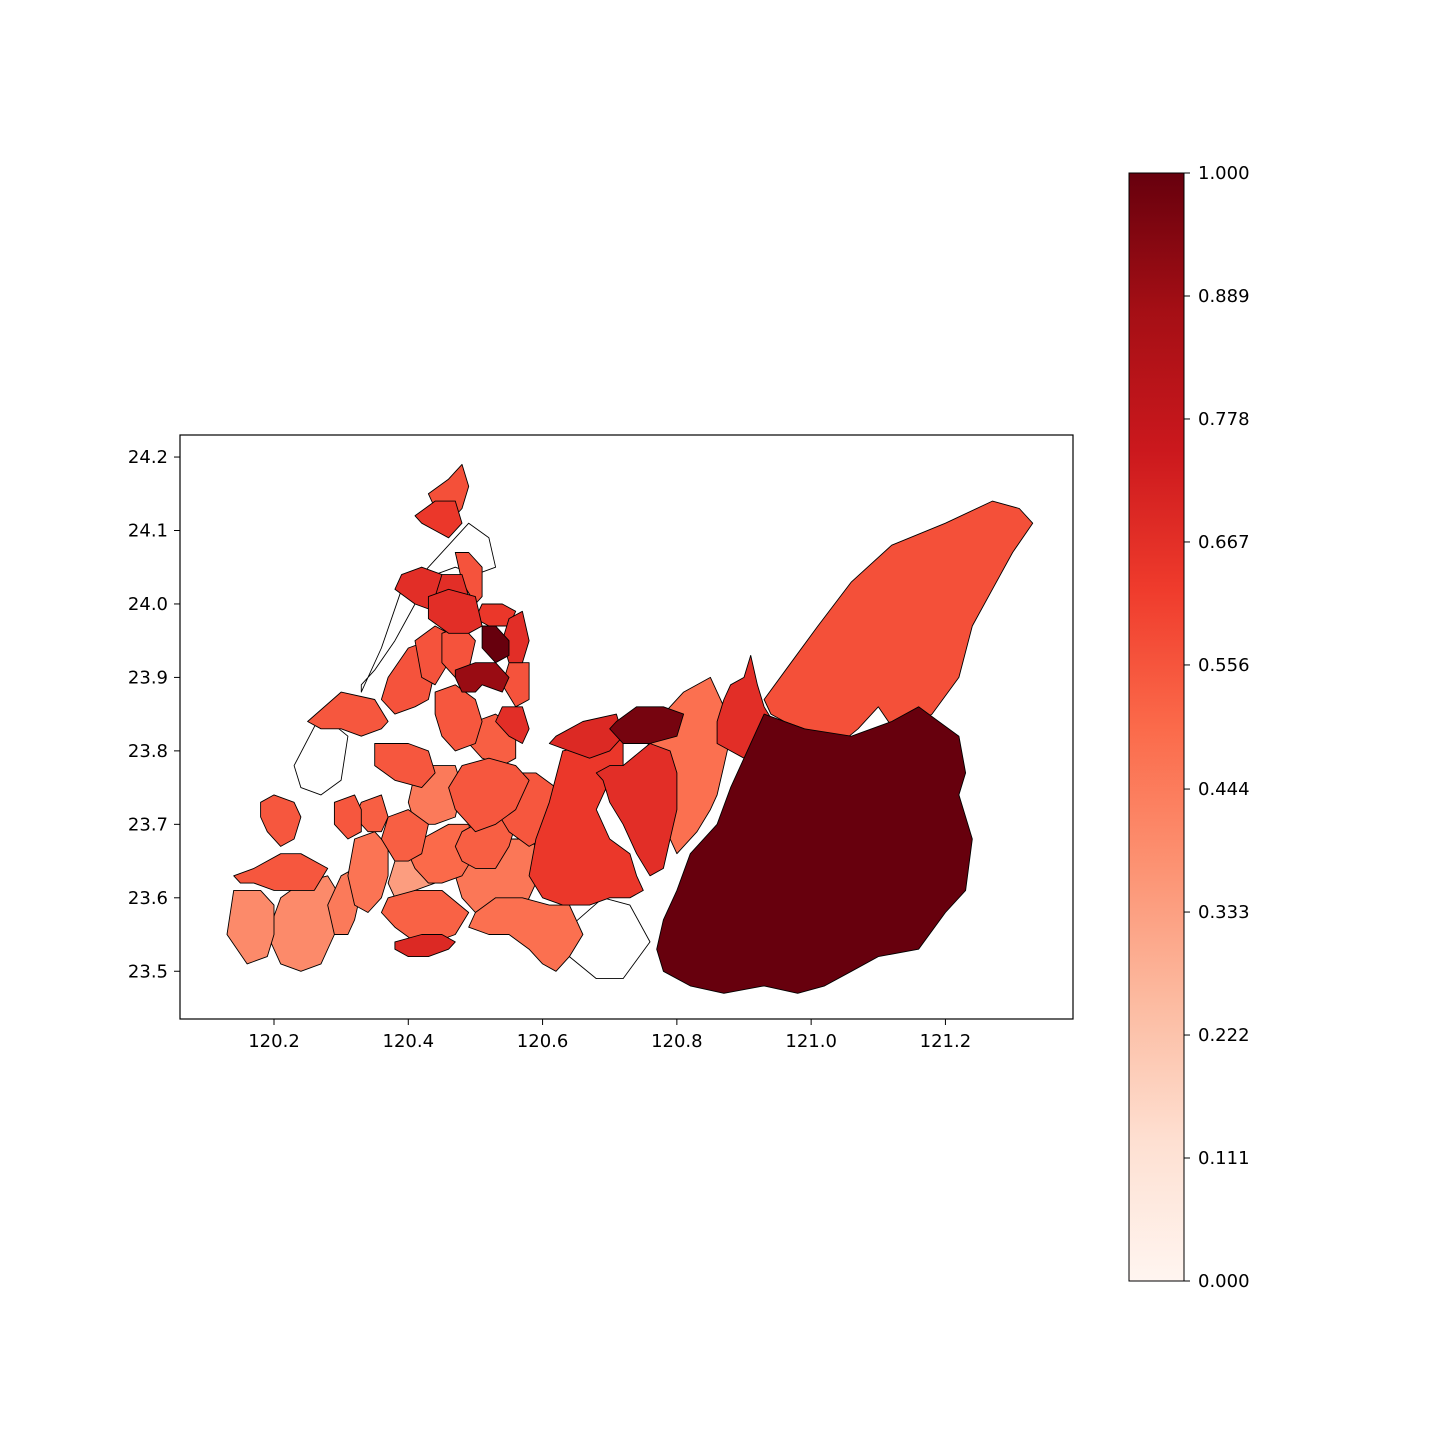 The width and height of the screenshot is (1440, 1444). Describe the element at coordinates (347, 817) in the screenshot. I see `region-coastal-central-town` at that location.